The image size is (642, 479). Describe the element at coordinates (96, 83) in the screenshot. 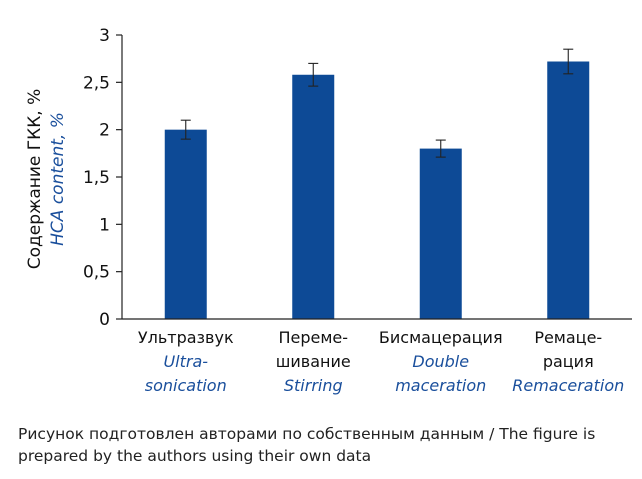

I see `y-tick-label: 2,5` at that location.